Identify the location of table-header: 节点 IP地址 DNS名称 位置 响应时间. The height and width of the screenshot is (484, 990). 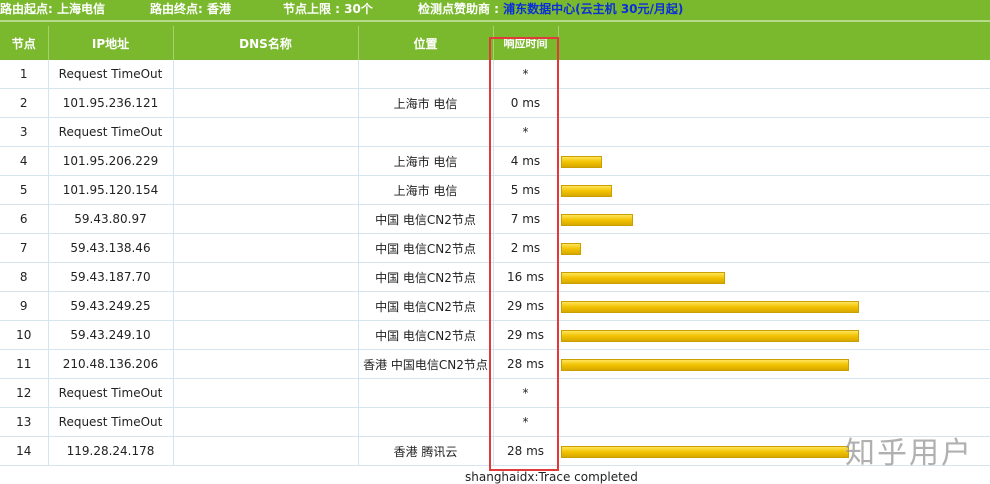
(495, 43).